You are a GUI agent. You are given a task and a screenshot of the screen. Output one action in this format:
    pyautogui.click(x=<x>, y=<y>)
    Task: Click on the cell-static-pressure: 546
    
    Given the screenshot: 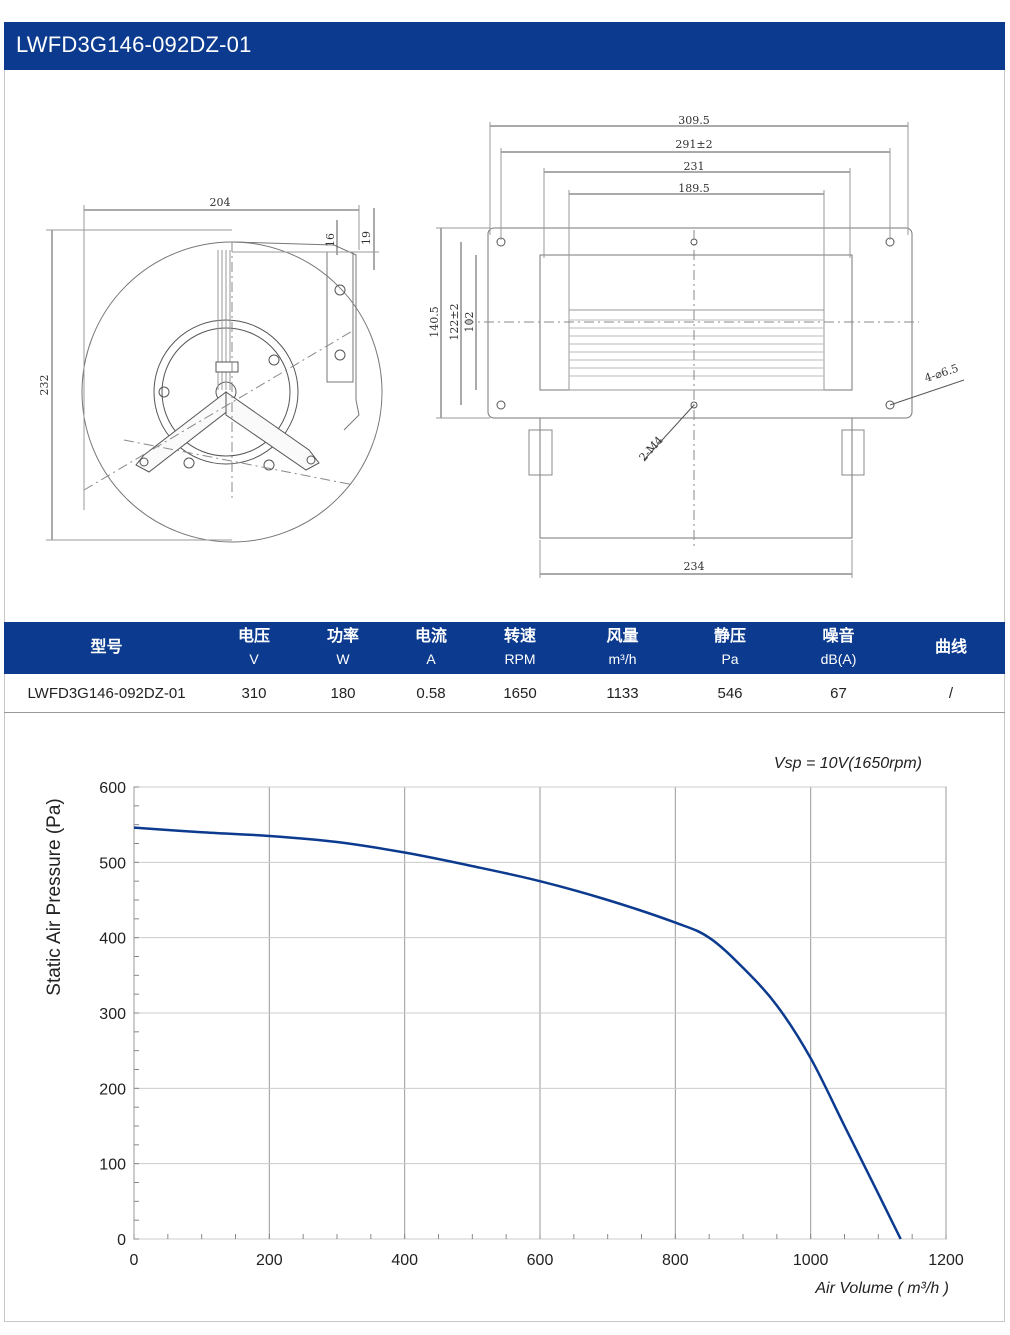 What is the action you would take?
    pyautogui.click(x=730, y=693)
    